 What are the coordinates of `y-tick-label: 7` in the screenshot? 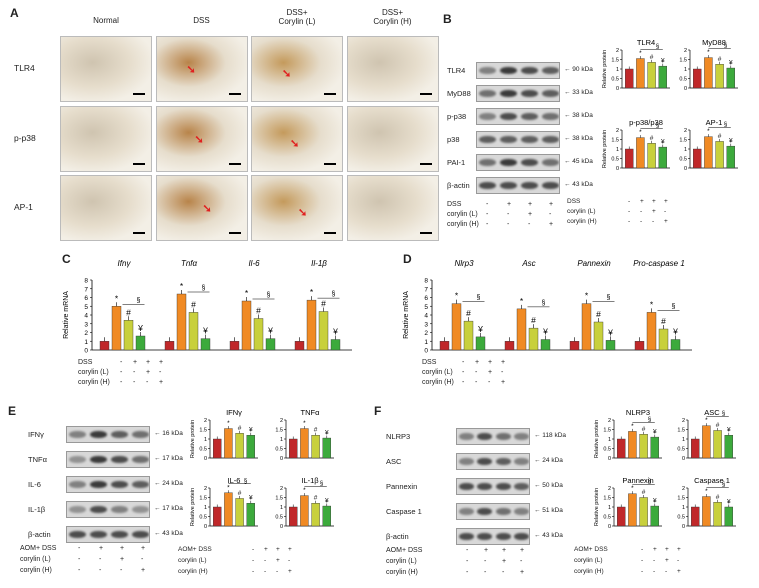 It's located at (426, 289).